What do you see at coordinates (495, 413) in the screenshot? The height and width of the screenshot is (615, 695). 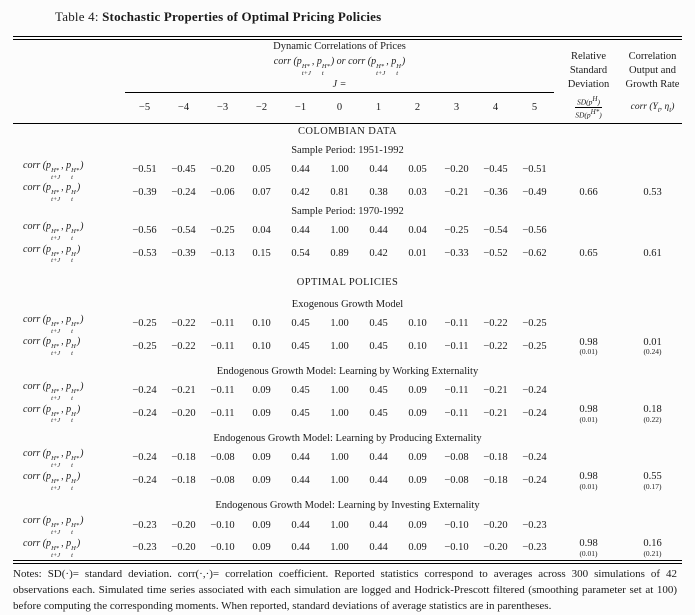 I see `correlation-value: −0.21` at bounding box center [495, 413].